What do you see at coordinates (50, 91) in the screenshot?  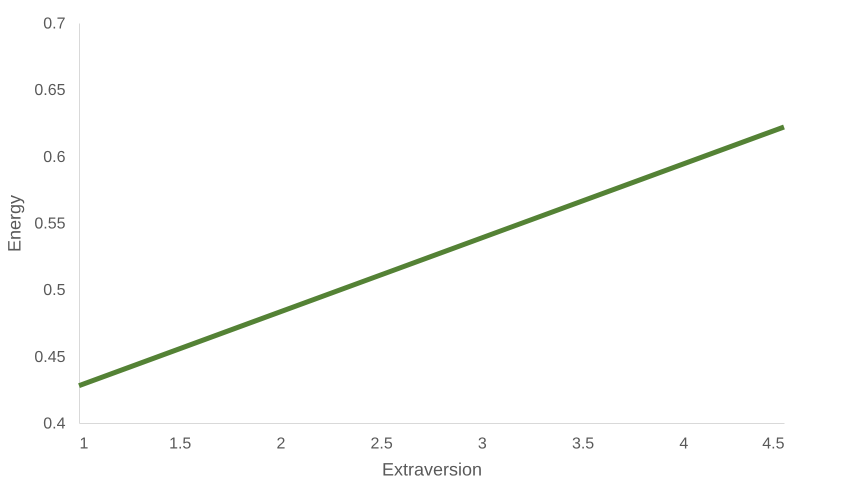 I see `y-tick-label: 0.65` at bounding box center [50, 91].